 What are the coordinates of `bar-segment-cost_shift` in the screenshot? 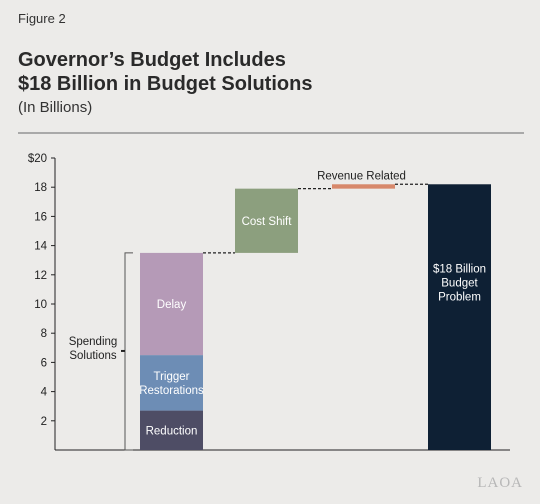 It's located at (266, 220).